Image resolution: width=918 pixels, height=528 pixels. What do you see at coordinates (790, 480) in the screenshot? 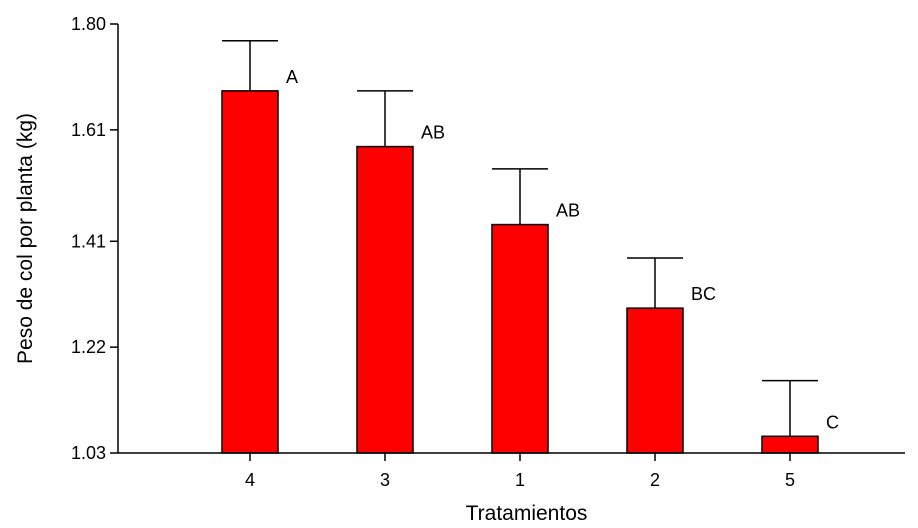
I see `x-tick-label: 5` at bounding box center [790, 480].